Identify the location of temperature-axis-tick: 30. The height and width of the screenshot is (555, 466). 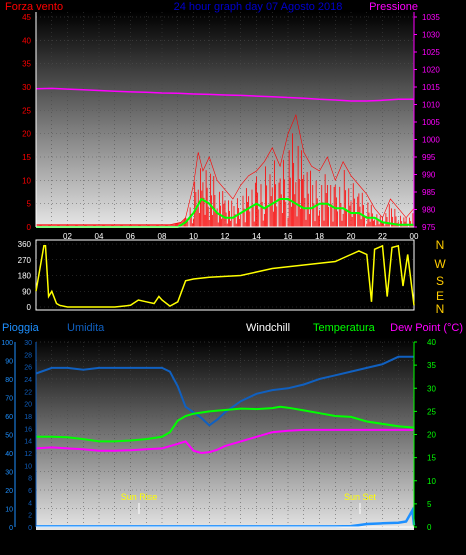
(431, 388).